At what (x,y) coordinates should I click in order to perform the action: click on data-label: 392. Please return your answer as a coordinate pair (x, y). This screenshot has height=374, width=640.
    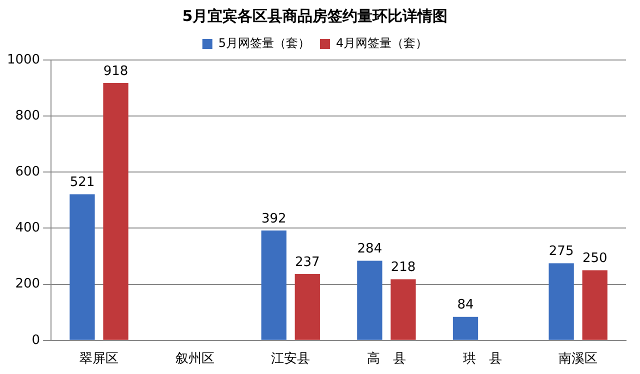
    Looking at the image, I should click on (273, 218).